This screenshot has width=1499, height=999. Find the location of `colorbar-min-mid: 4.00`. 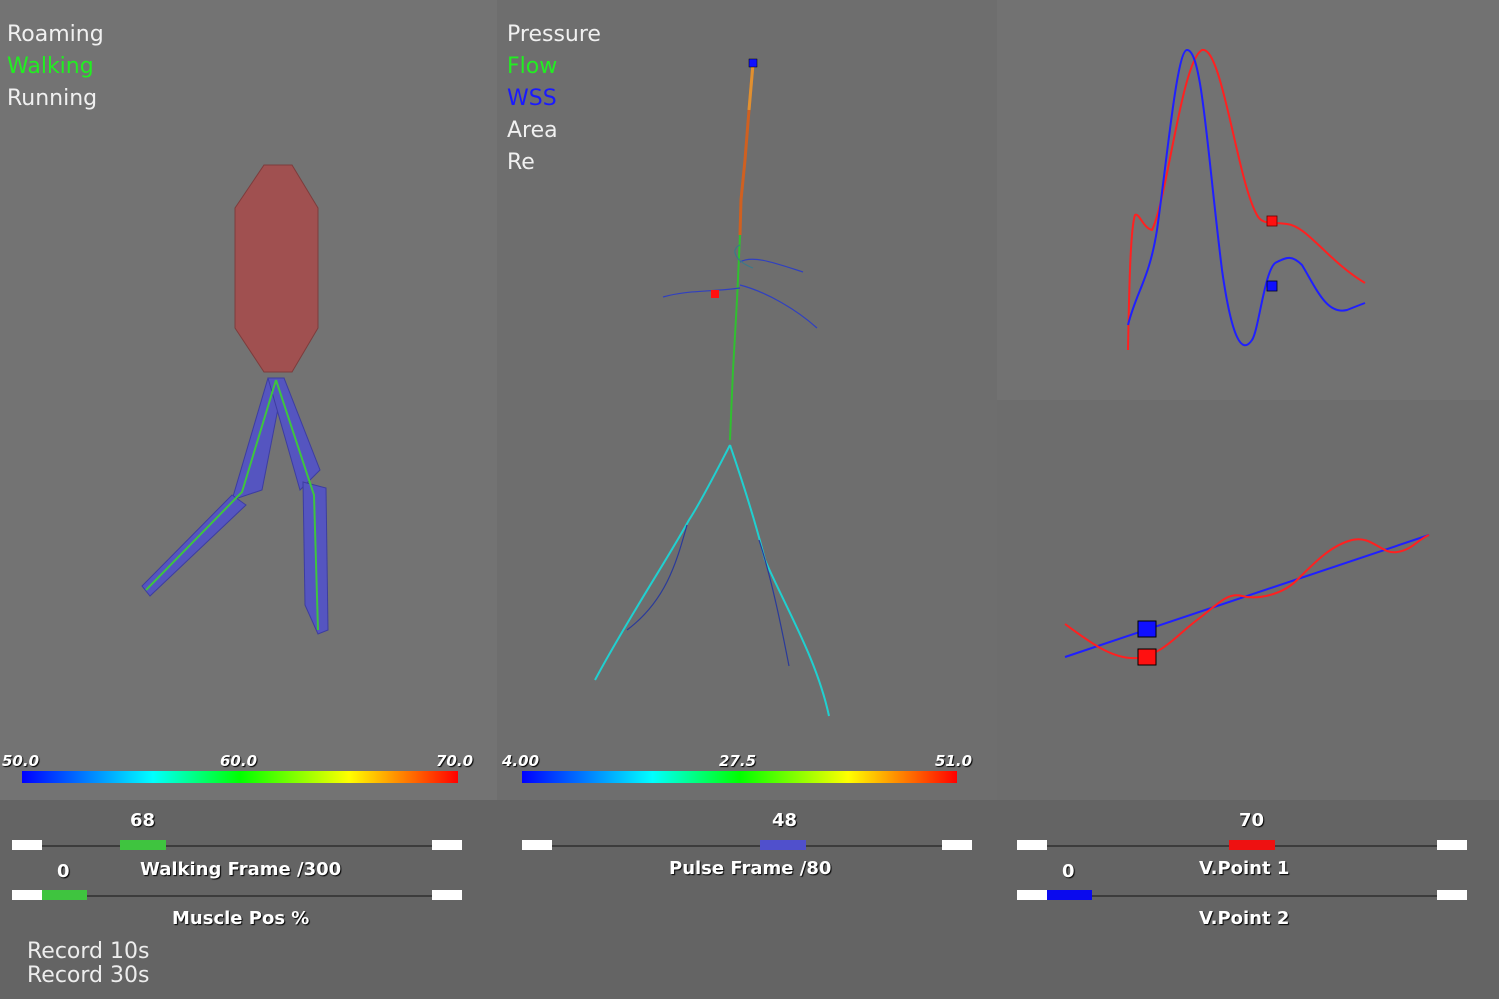

colorbar-min-mid: 4.00 is located at coordinates (521, 761).